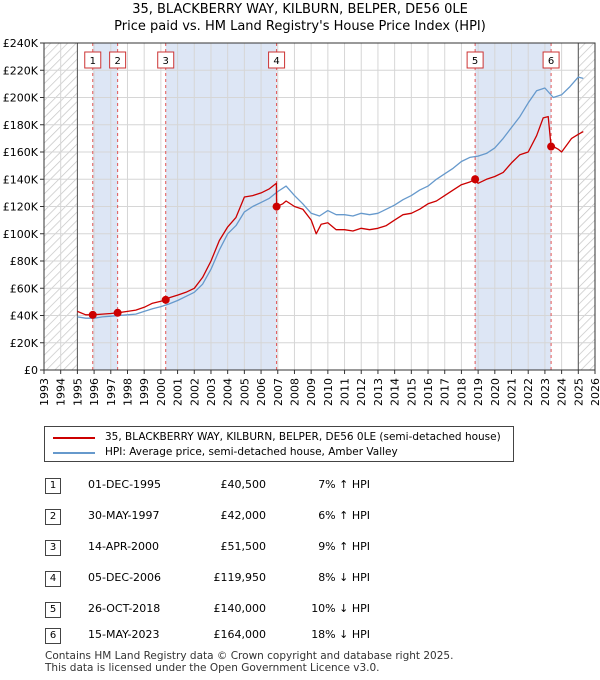 The width and height of the screenshot is (600, 680). I want to click on sale-date: 01-DEC-1995, so click(125, 484).